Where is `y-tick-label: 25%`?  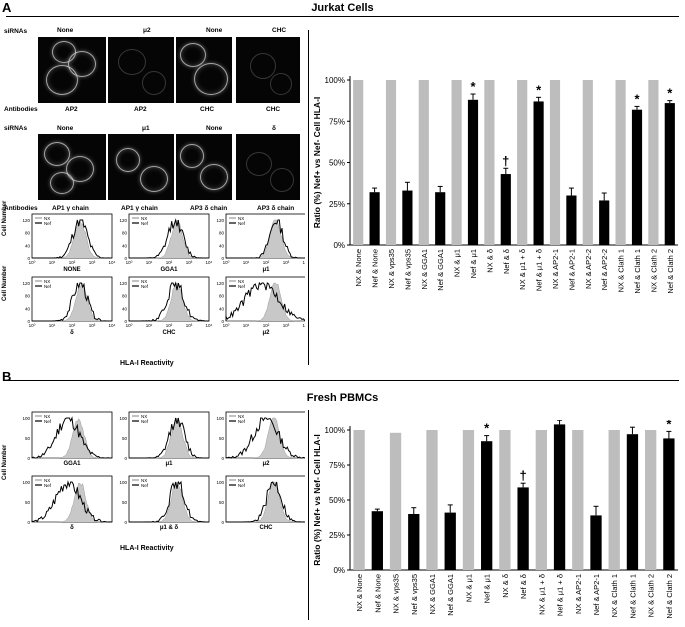
y-tick-label: 25% is located at coordinates (337, 204).